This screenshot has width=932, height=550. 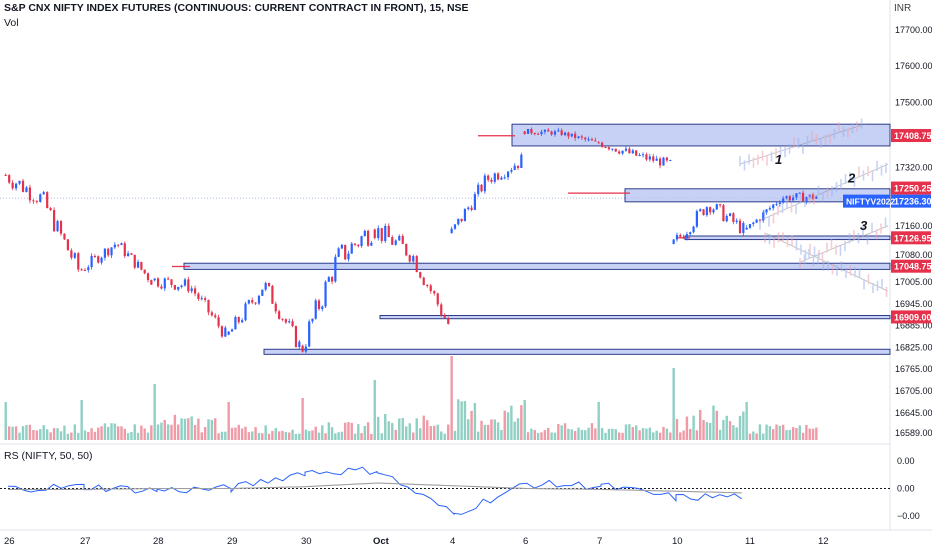 What do you see at coordinates (913, 238) in the screenshot?
I see `price-label-value: 17126.95` at bounding box center [913, 238].